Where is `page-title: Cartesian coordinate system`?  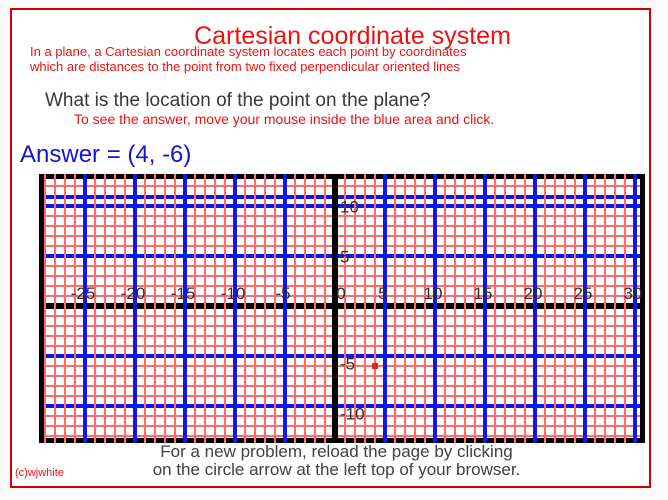 page-title: Cartesian coordinate system is located at coordinates (352, 36).